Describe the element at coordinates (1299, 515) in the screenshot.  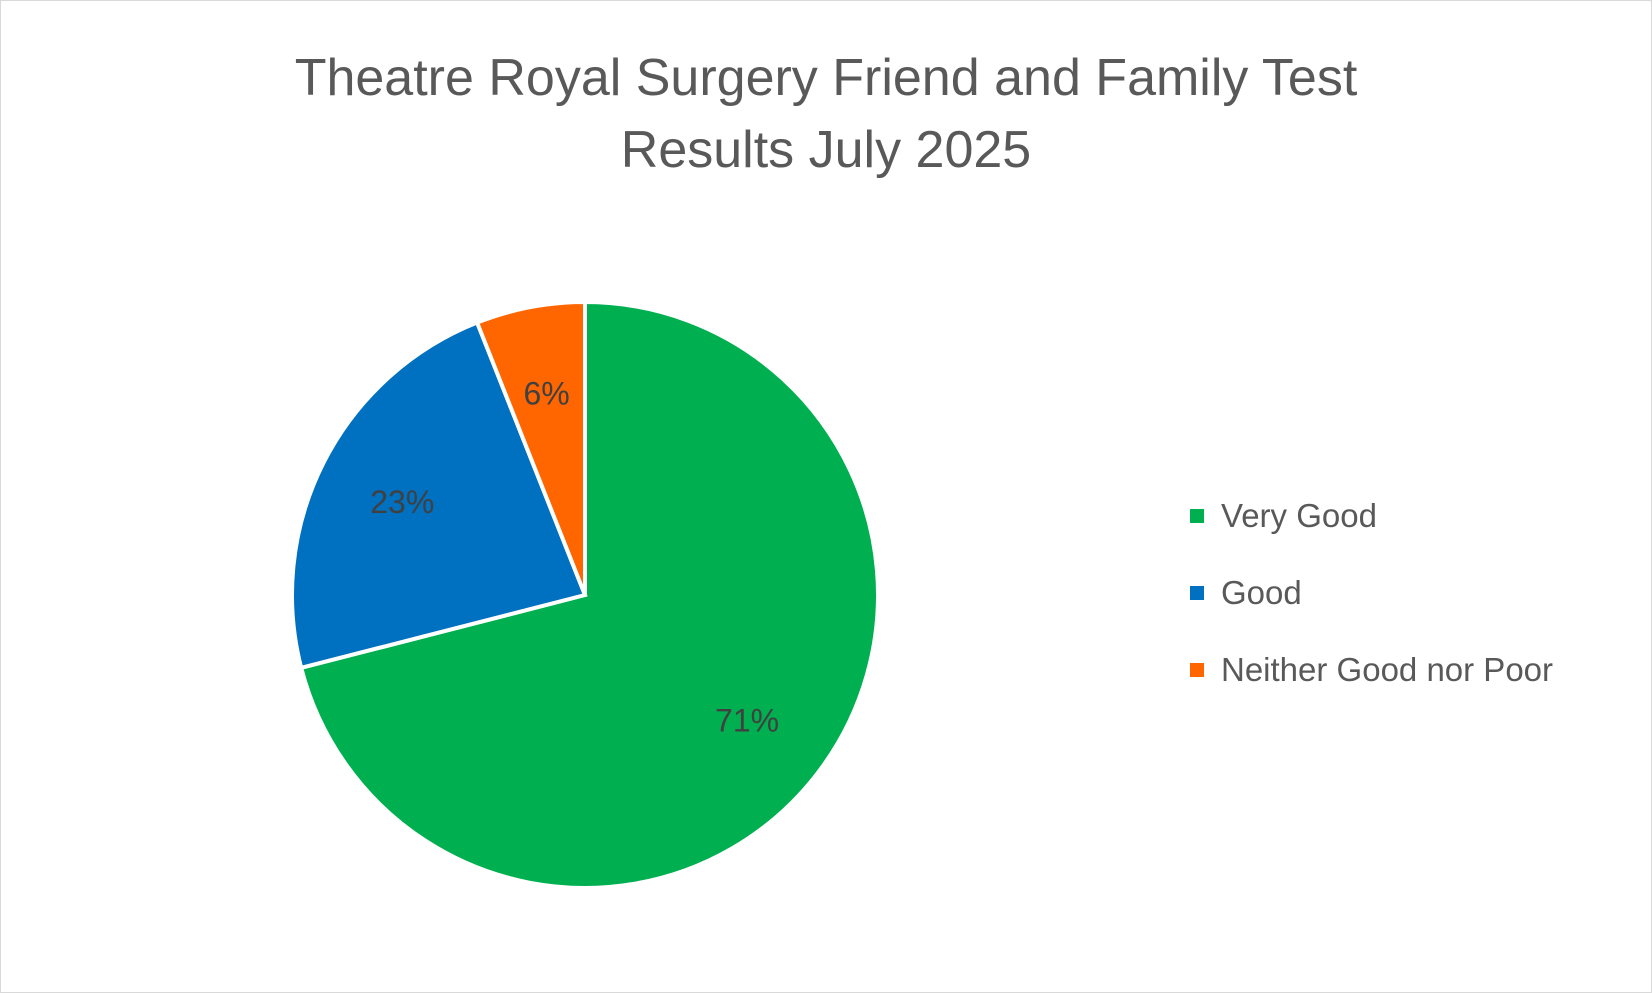
I see `legend-label-very-good: Very Good` at that location.